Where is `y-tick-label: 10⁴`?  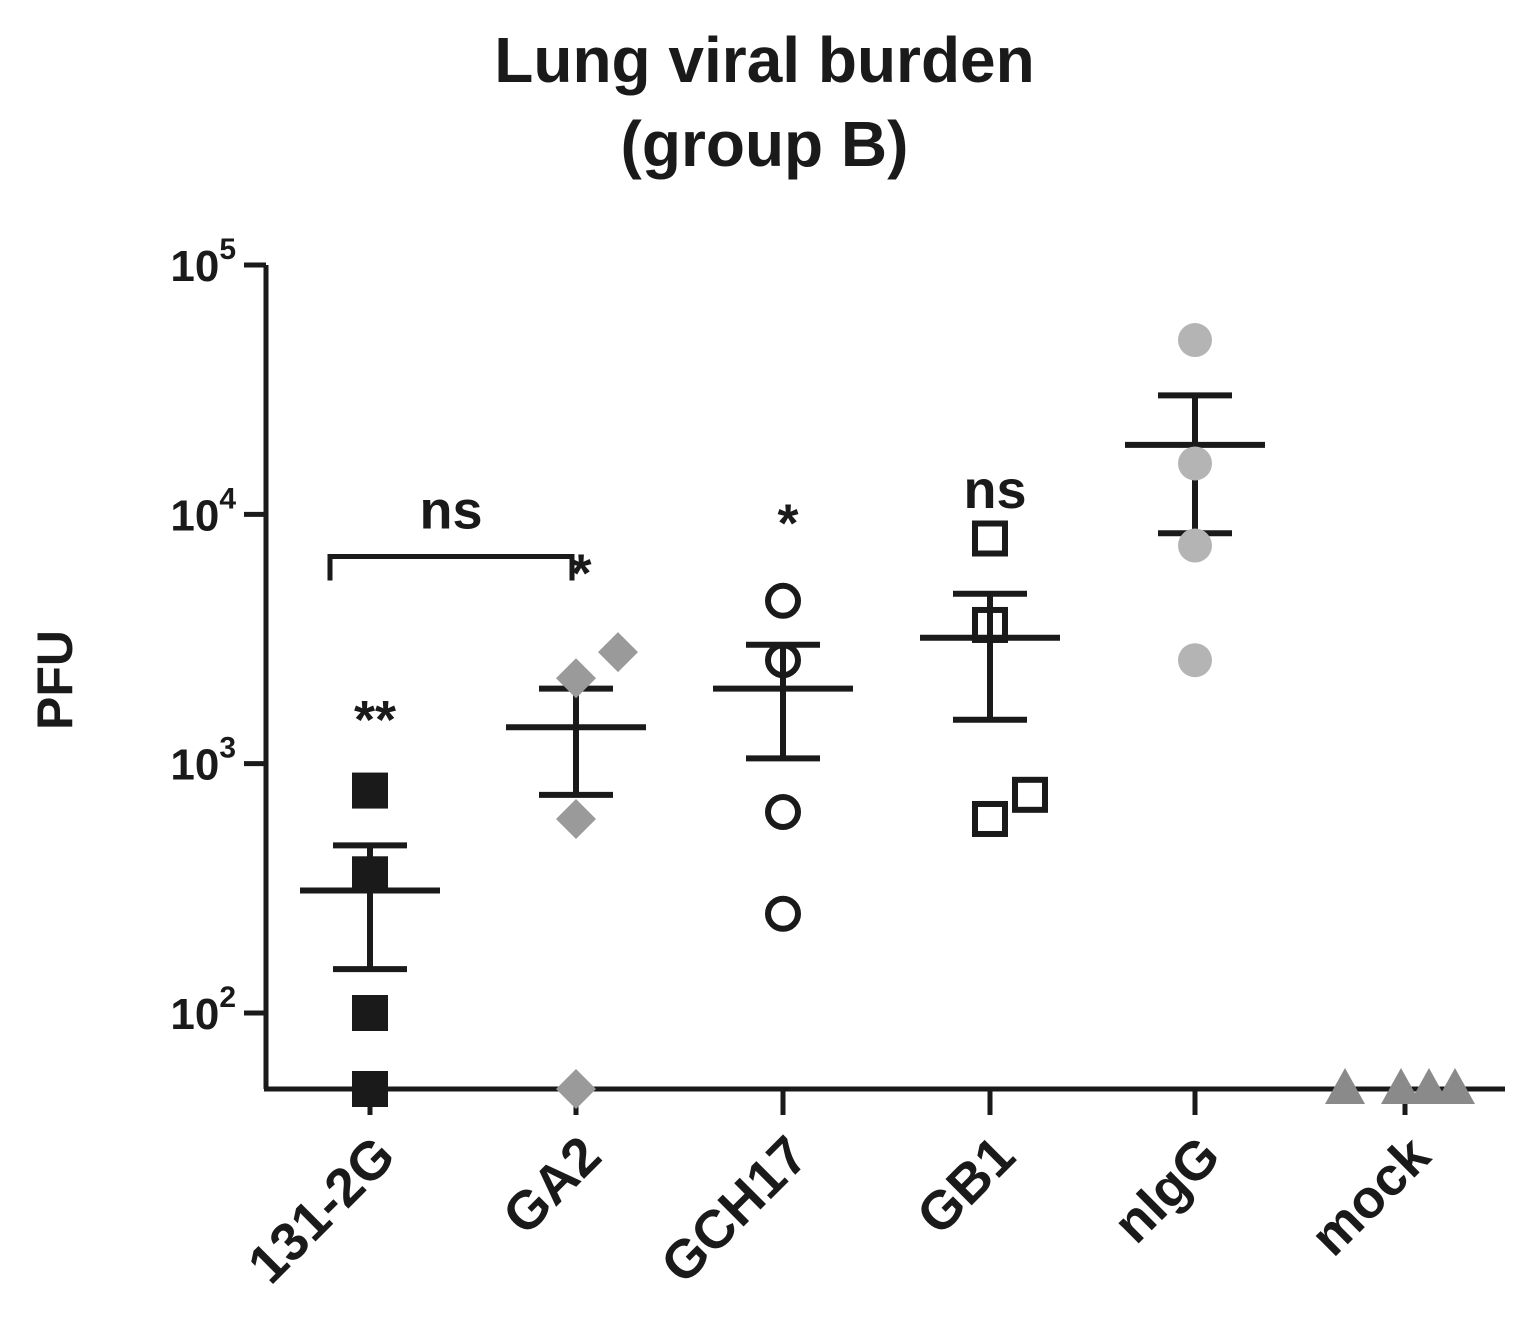
y-tick-label: 10⁴ is located at coordinates (203, 511).